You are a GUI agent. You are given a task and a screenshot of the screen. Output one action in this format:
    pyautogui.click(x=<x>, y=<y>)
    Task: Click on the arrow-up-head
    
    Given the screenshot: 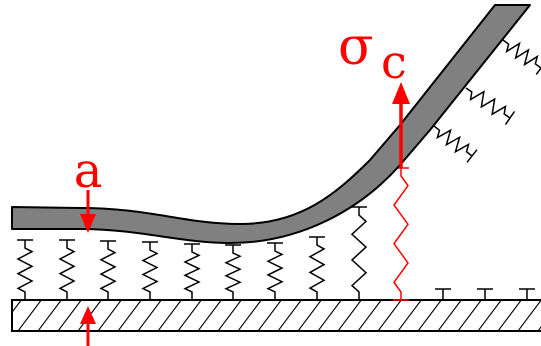 What is the action you would take?
    pyautogui.click(x=88, y=315)
    